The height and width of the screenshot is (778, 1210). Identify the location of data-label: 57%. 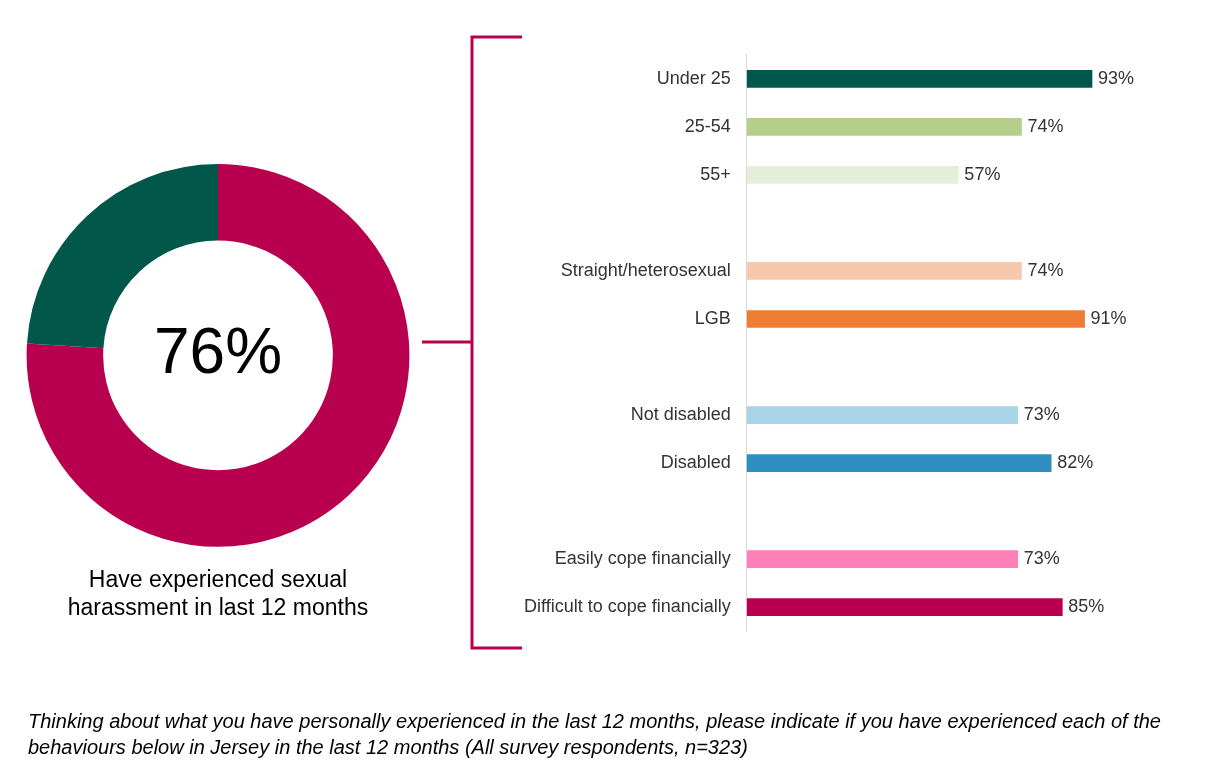
(982, 173).